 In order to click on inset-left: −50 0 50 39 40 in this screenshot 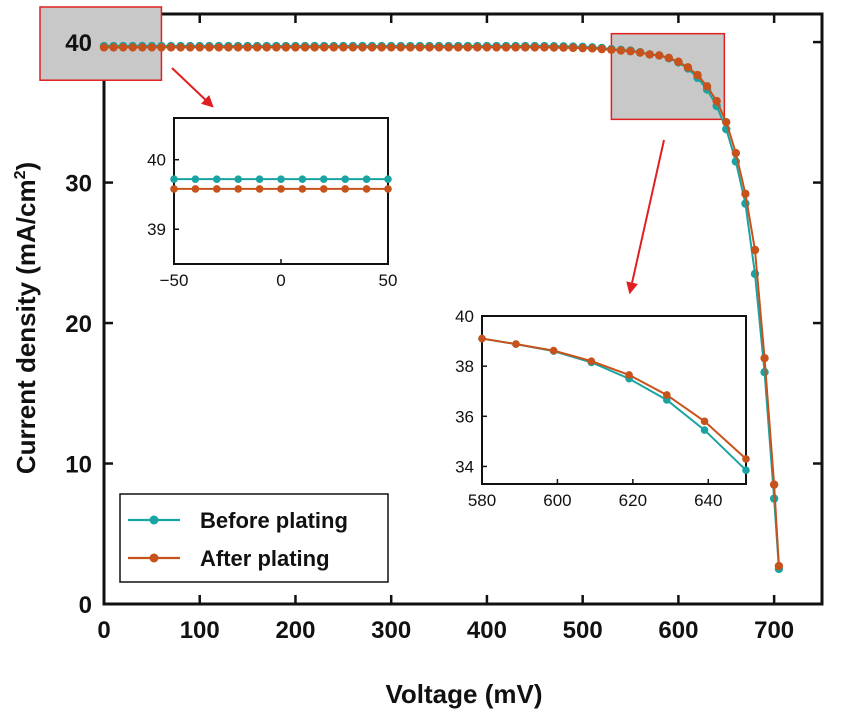, I will do `click(272, 203)`.